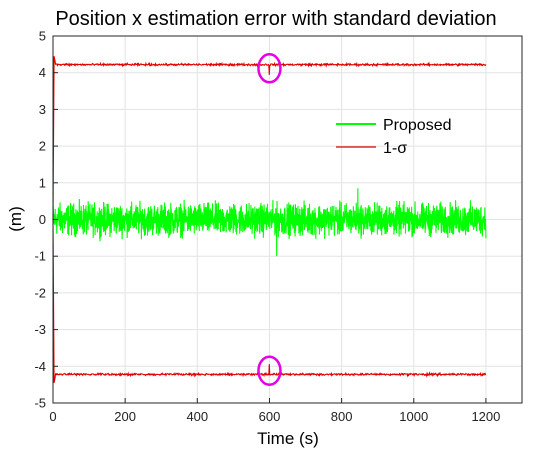 The image size is (550, 460). Describe the element at coordinates (394, 137) in the screenshot. I see `legend: Proposed 1-σ` at that location.